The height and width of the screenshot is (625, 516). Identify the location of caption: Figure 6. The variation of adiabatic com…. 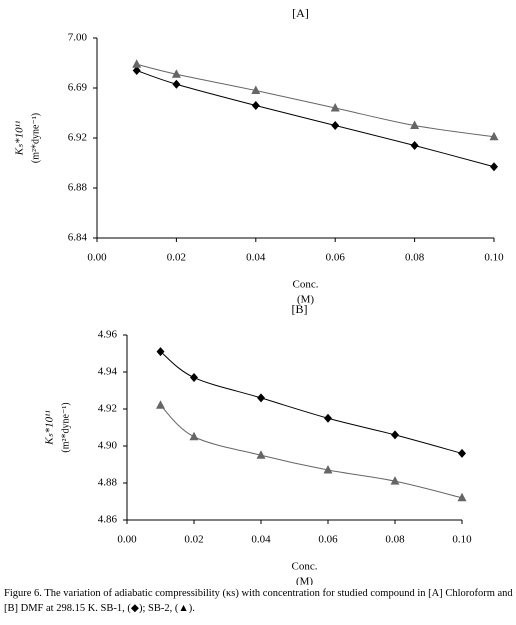
(258, 601).